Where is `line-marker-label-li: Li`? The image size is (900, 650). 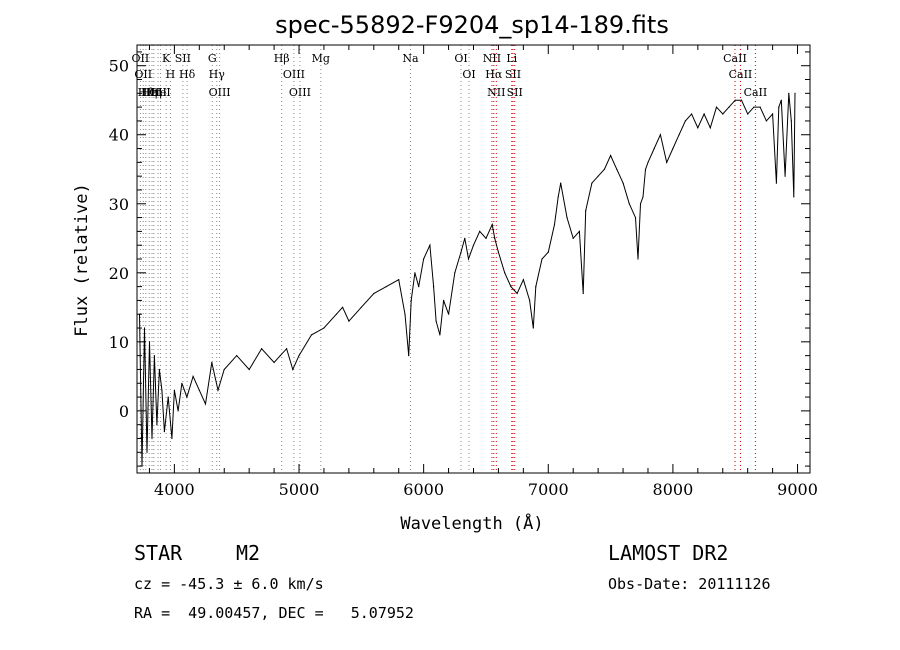 line-marker-label-li: Li is located at coordinates (511, 58).